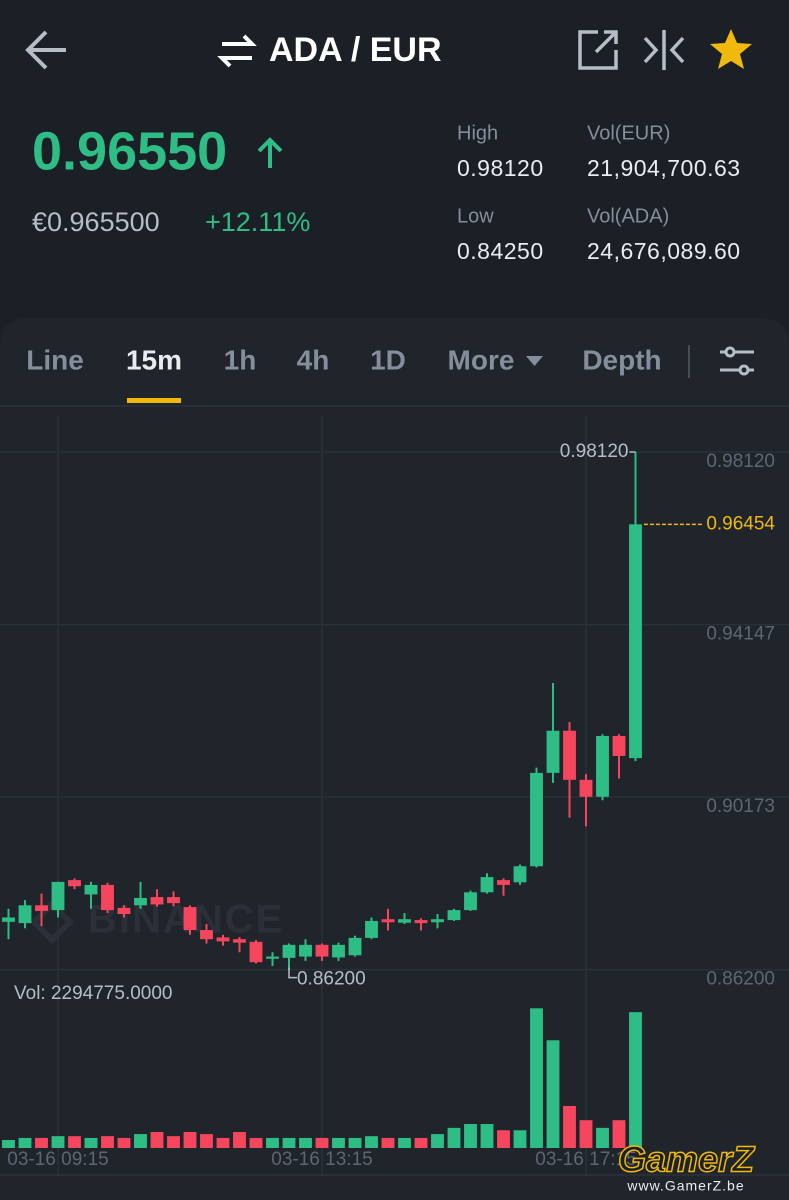 The width and height of the screenshot is (789, 1200). I want to click on y-tick-label: 0.86200, so click(740, 979).